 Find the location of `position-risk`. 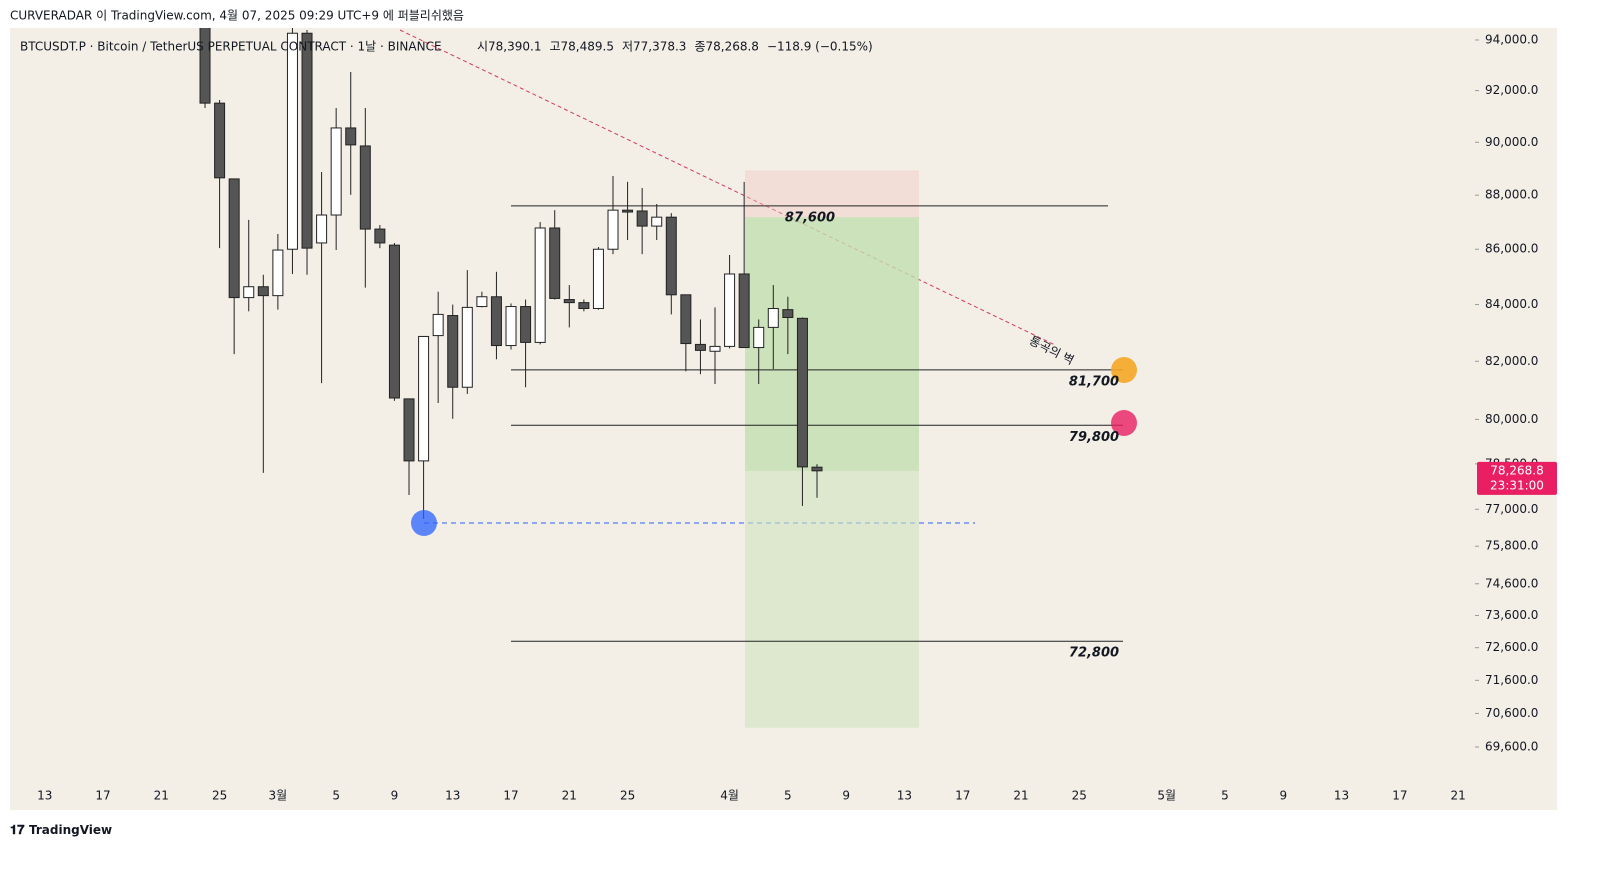

position-risk is located at coordinates (832, 194).